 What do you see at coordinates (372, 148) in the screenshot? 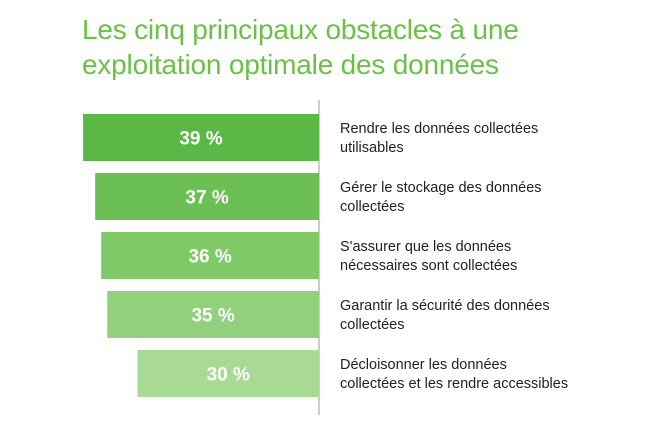
I see `category-label-1-line-2: utilisables` at bounding box center [372, 148].